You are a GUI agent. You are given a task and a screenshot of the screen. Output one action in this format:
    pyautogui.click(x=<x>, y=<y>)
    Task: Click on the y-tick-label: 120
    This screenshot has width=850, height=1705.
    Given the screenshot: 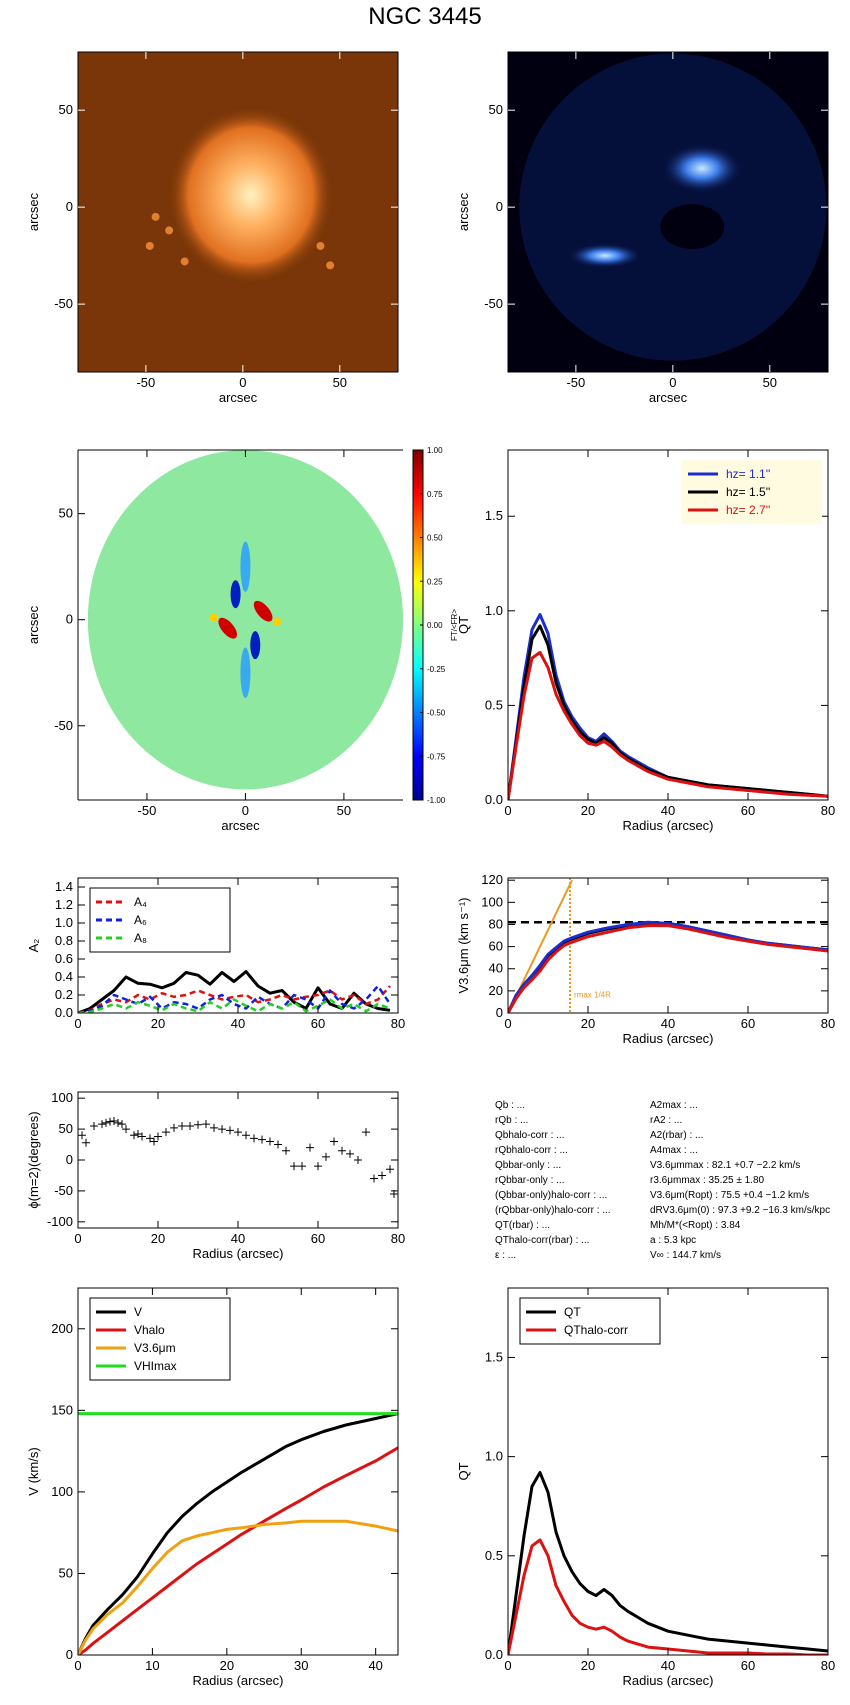 What is the action you would take?
    pyautogui.click(x=492, y=879)
    